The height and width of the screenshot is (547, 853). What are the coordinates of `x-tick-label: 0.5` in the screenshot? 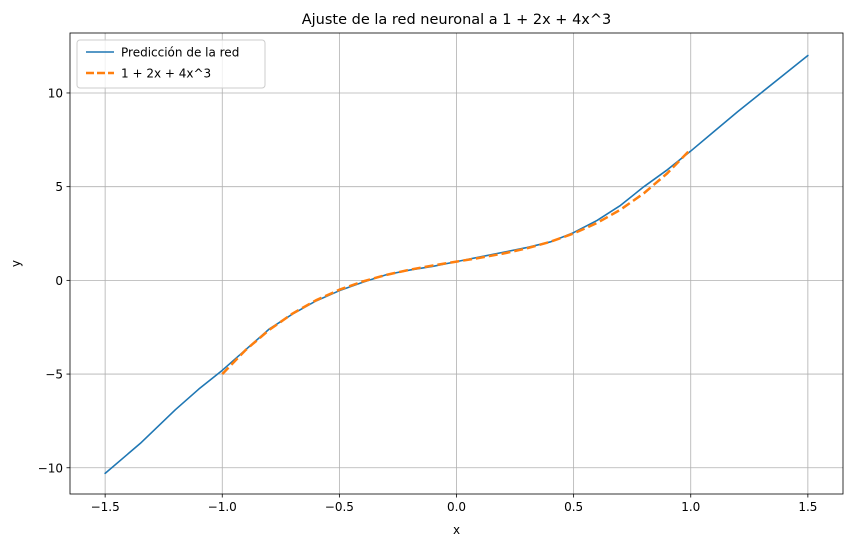 It's located at (573, 507).